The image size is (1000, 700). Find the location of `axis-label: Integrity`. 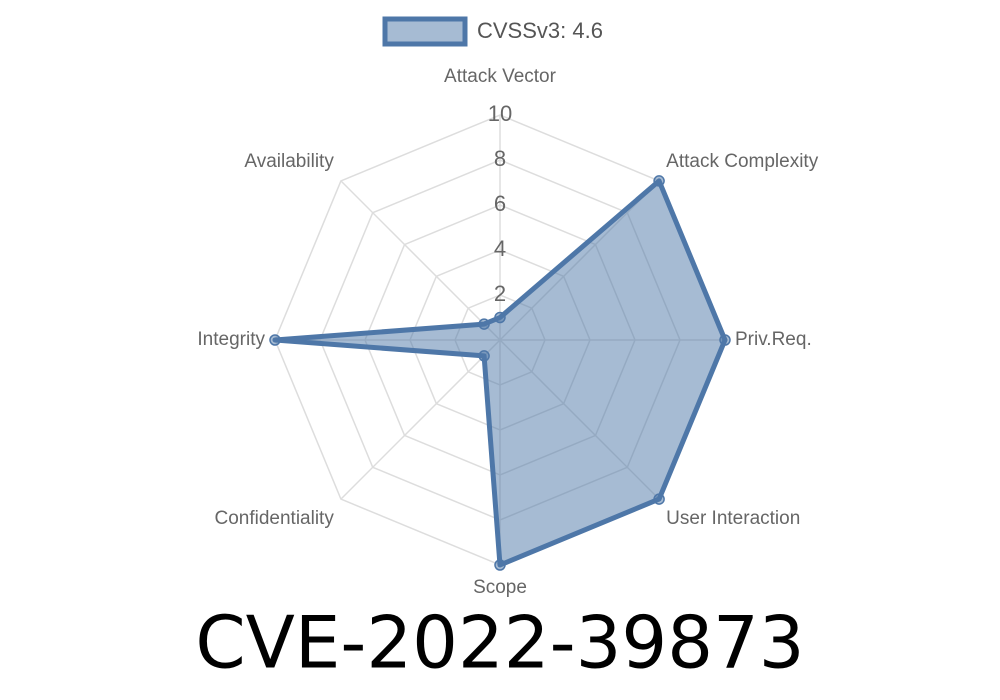

axis-label: Integrity is located at coordinates (231, 339).